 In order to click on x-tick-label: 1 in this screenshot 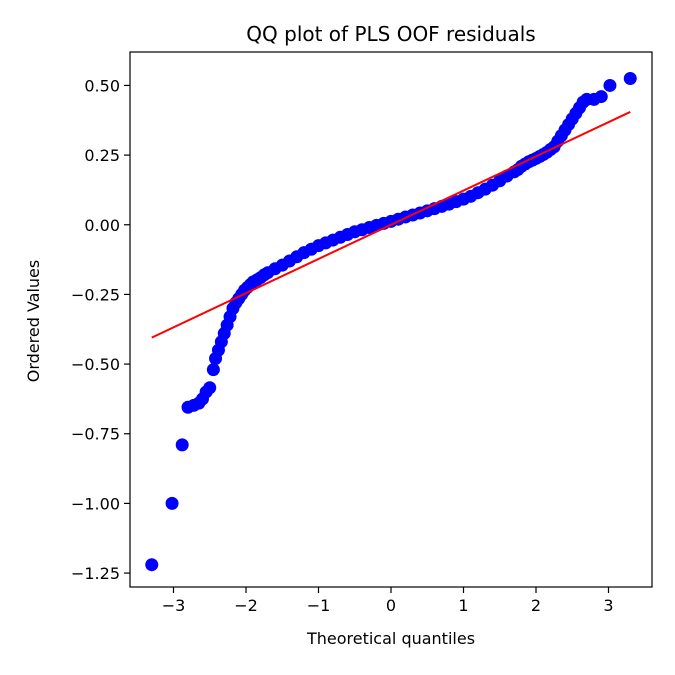, I will do `click(463, 605)`.